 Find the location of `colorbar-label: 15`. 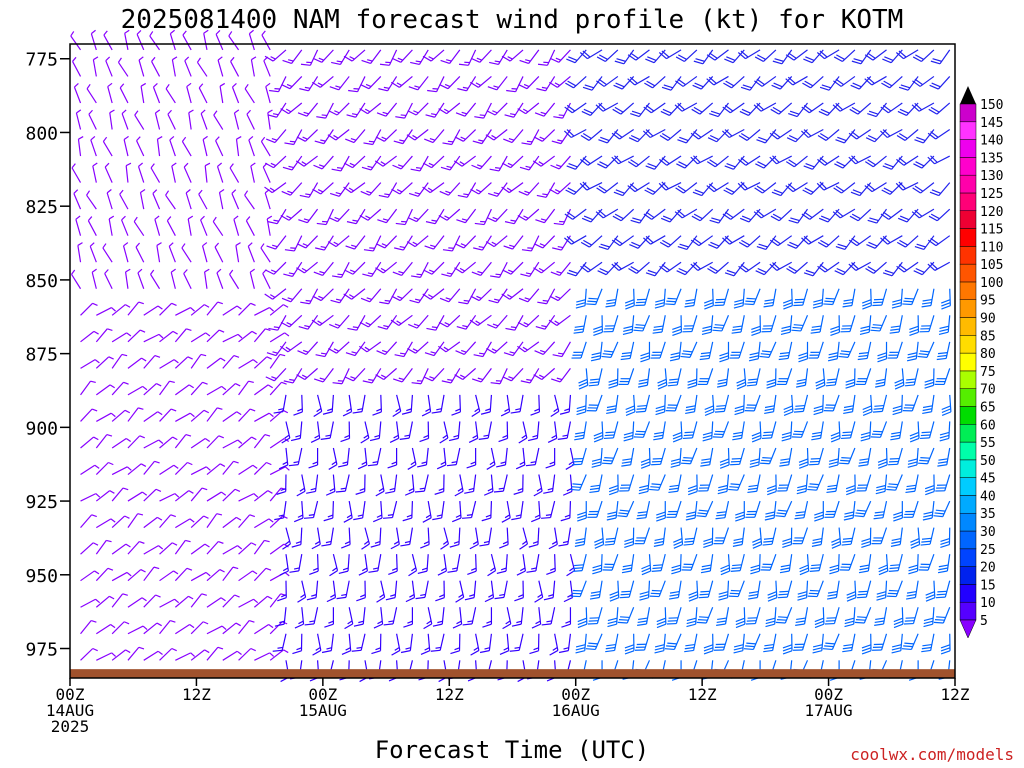

colorbar-label: 15 is located at coordinates (988, 585).